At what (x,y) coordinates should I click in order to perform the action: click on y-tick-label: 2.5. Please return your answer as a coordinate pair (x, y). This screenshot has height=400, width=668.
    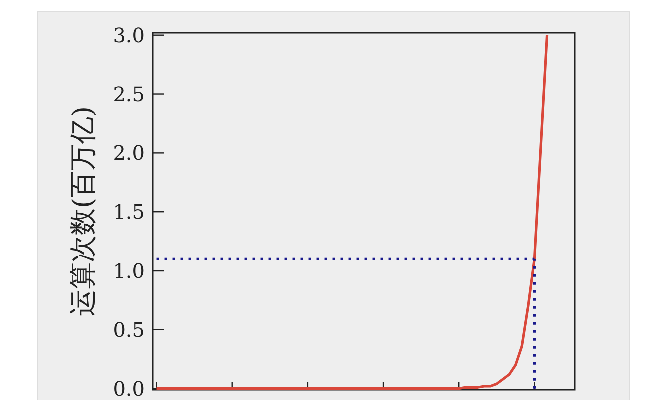
    Looking at the image, I should click on (129, 94).